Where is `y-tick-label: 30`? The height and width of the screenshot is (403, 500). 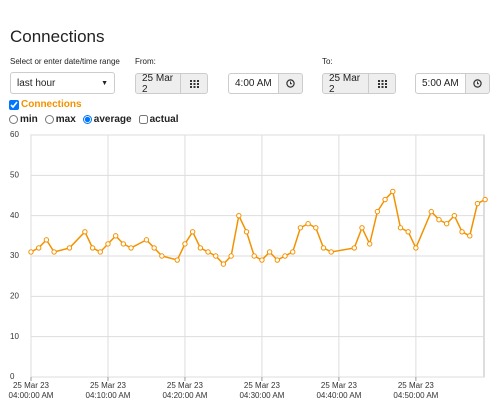
y-tick-label: 30 is located at coordinates (14, 255).